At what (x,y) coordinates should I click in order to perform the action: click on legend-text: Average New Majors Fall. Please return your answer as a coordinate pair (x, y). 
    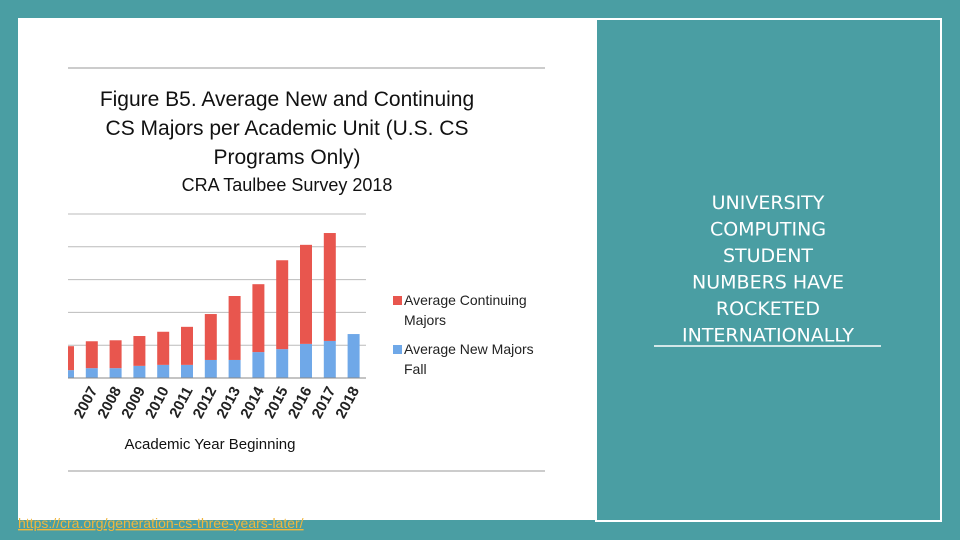
    Looking at the image, I should click on (469, 359).